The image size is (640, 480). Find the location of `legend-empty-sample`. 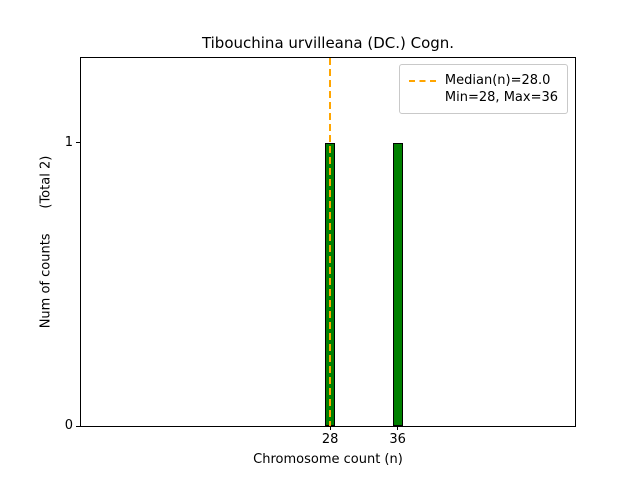

legend-empty-sample is located at coordinates (422, 98).